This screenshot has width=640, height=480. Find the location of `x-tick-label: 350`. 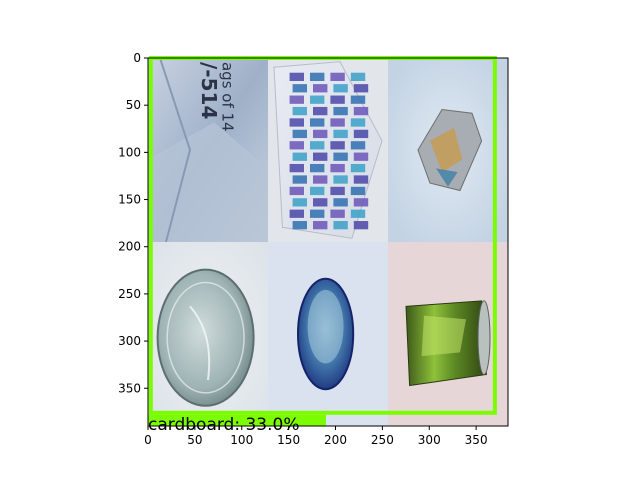

x-tick-label: 350 is located at coordinates (476, 440).